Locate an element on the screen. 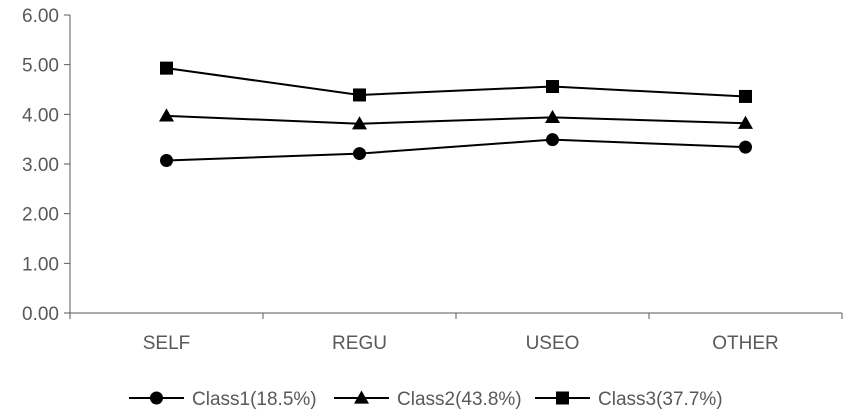 The width and height of the screenshot is (850, 417). legend-label: Class1(18.5%) is located at coordinates (254, 399).